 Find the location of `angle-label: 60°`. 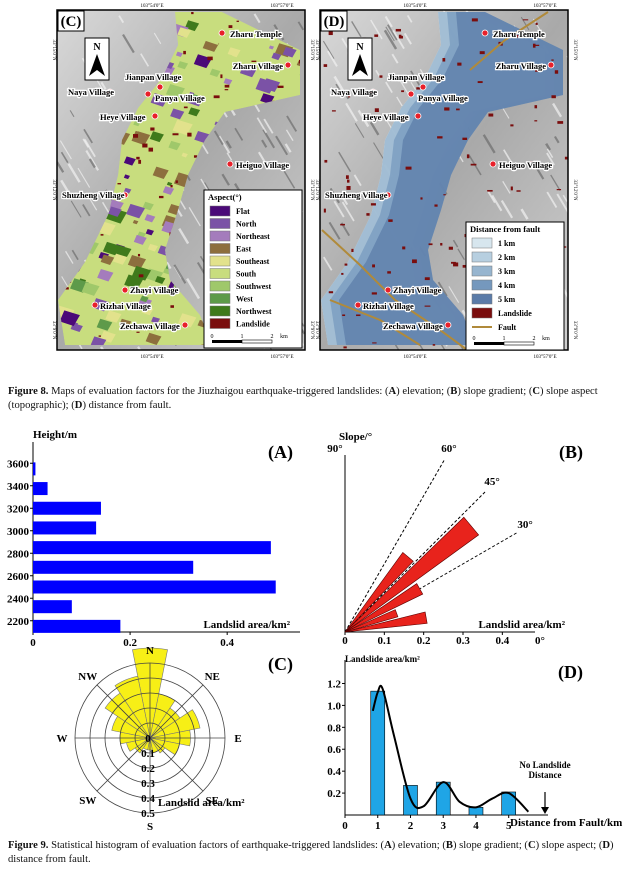

angle-label: 60° is located at coordinates (448, 449).